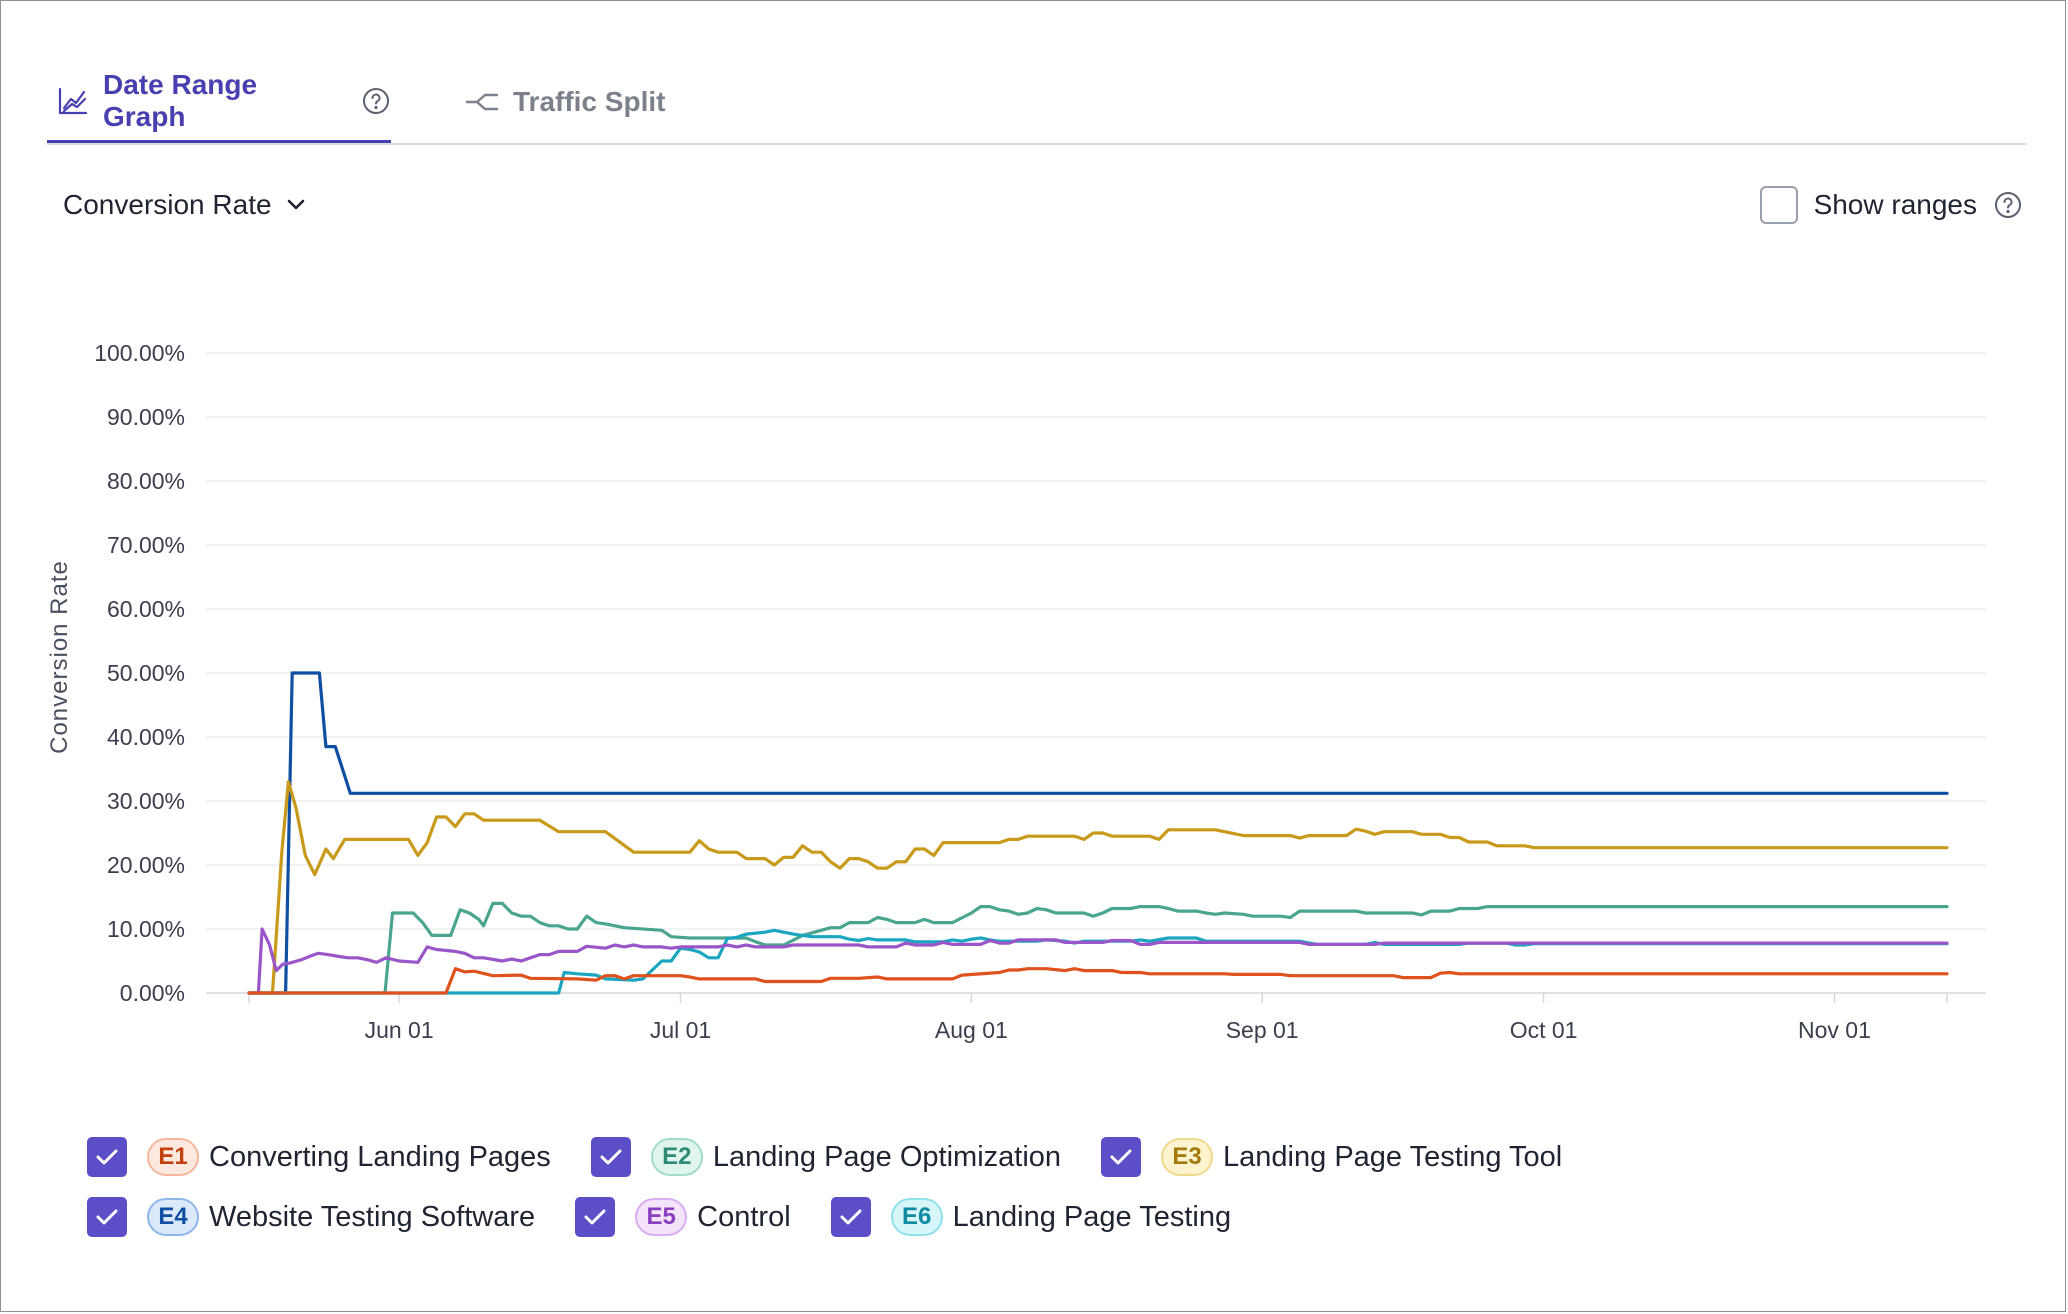 This screenshot has width=2068, height=1314. Describe the element at coordinates (146, 481) in the screenshot. I see `y-tick-label: 80.00%` at that location.